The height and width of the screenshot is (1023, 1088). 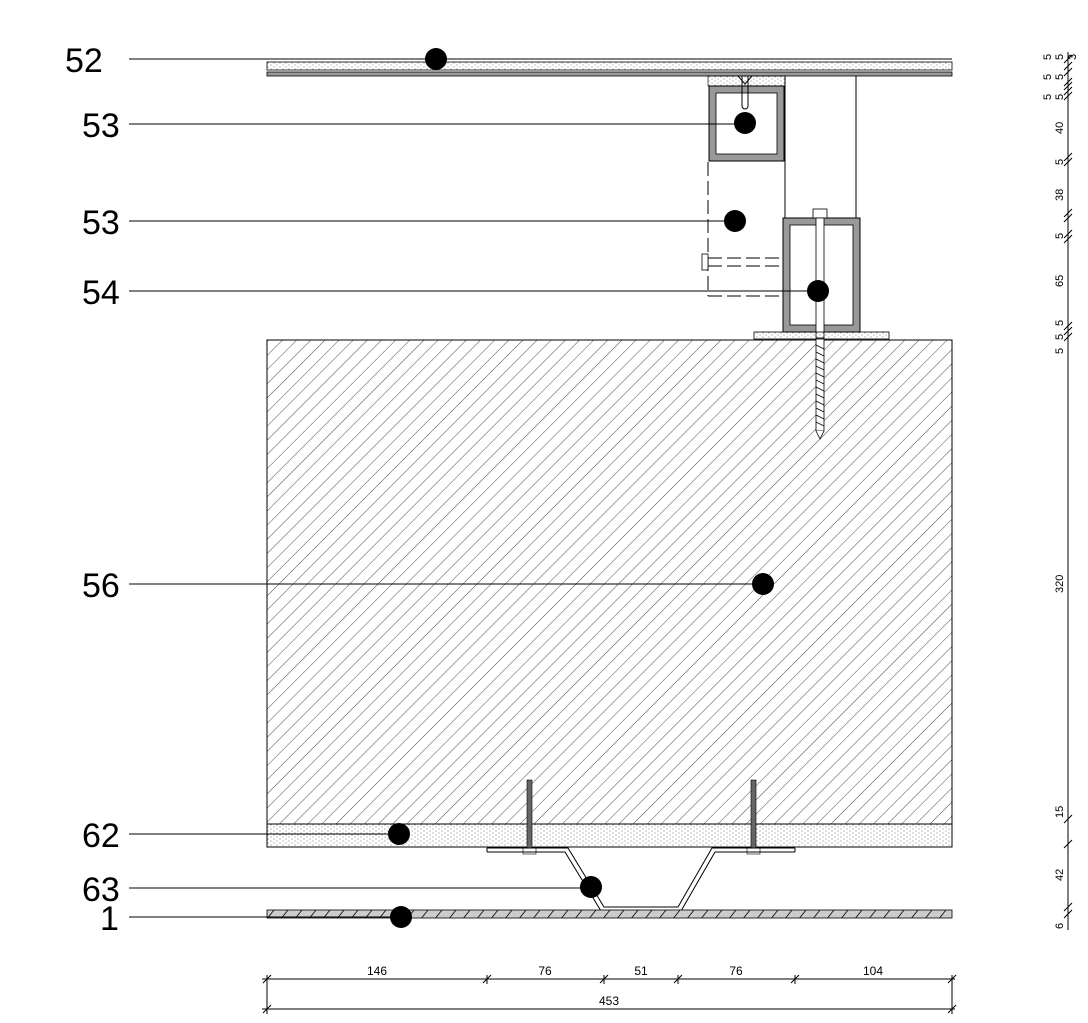 I want to click on upper-support-outline, so click(x=782, y=146).